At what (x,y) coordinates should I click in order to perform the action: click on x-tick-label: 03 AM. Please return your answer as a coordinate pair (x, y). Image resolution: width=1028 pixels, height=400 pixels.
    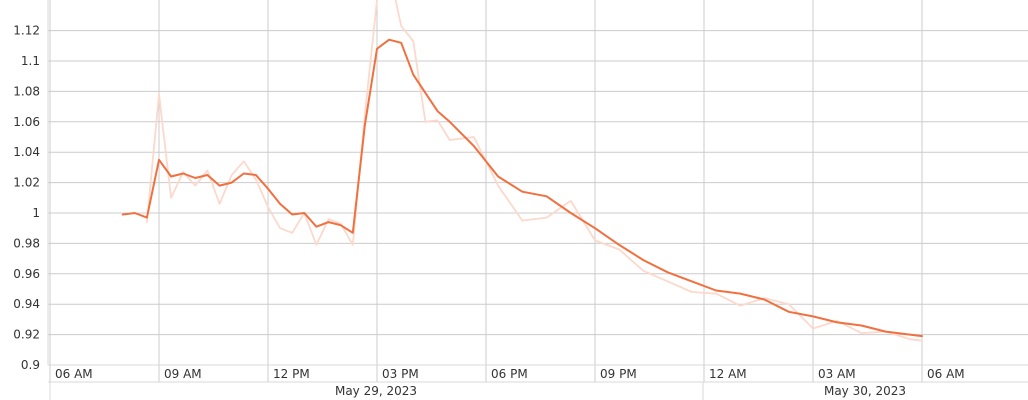
    Looking at the image, I should click on (837, 374).